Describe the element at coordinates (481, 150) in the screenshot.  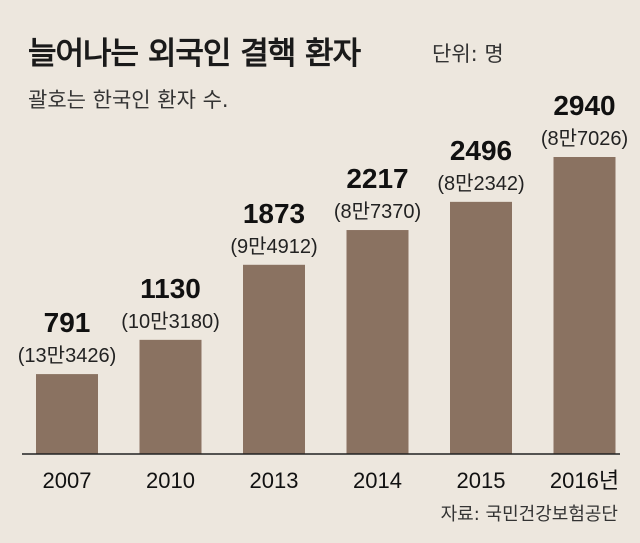
I see `data-label: 2496` at that location.